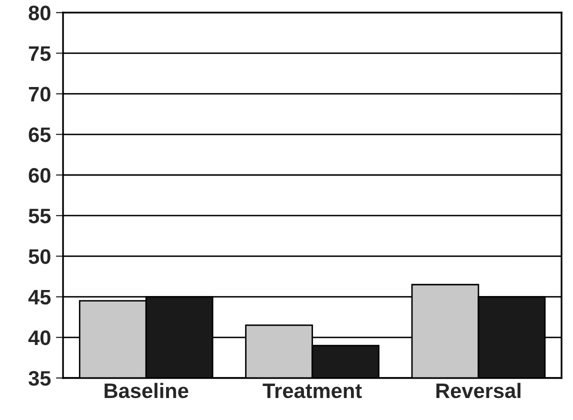 The height and width of the screenshot is (420, 573). Describe the element at coordinates (39, 175) in the screenshot. I see `y-tick-label: 60` at that location.